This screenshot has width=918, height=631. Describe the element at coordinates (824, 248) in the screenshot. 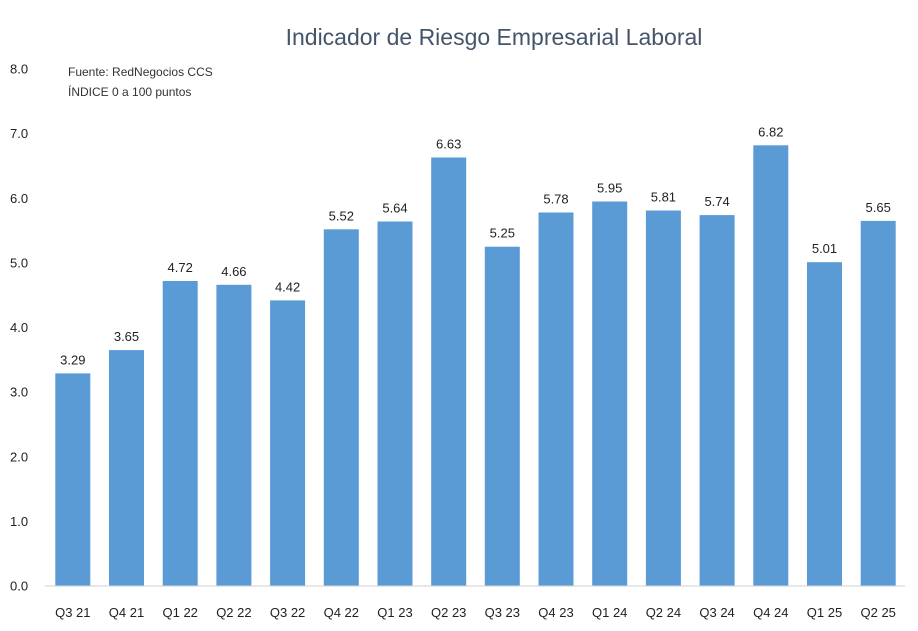

I see `data-label: 5.01` at that location.